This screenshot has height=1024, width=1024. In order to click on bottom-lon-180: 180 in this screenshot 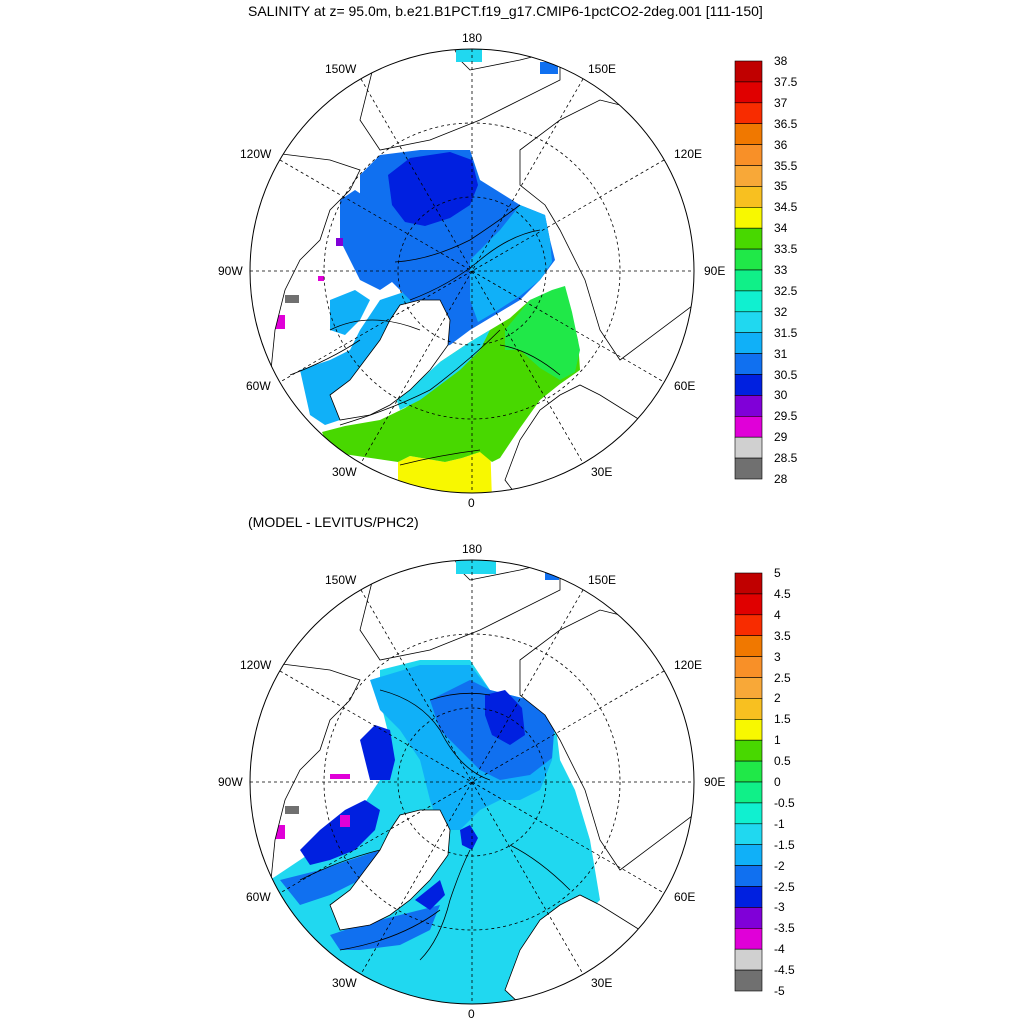, I will do `click(472, 549)`.